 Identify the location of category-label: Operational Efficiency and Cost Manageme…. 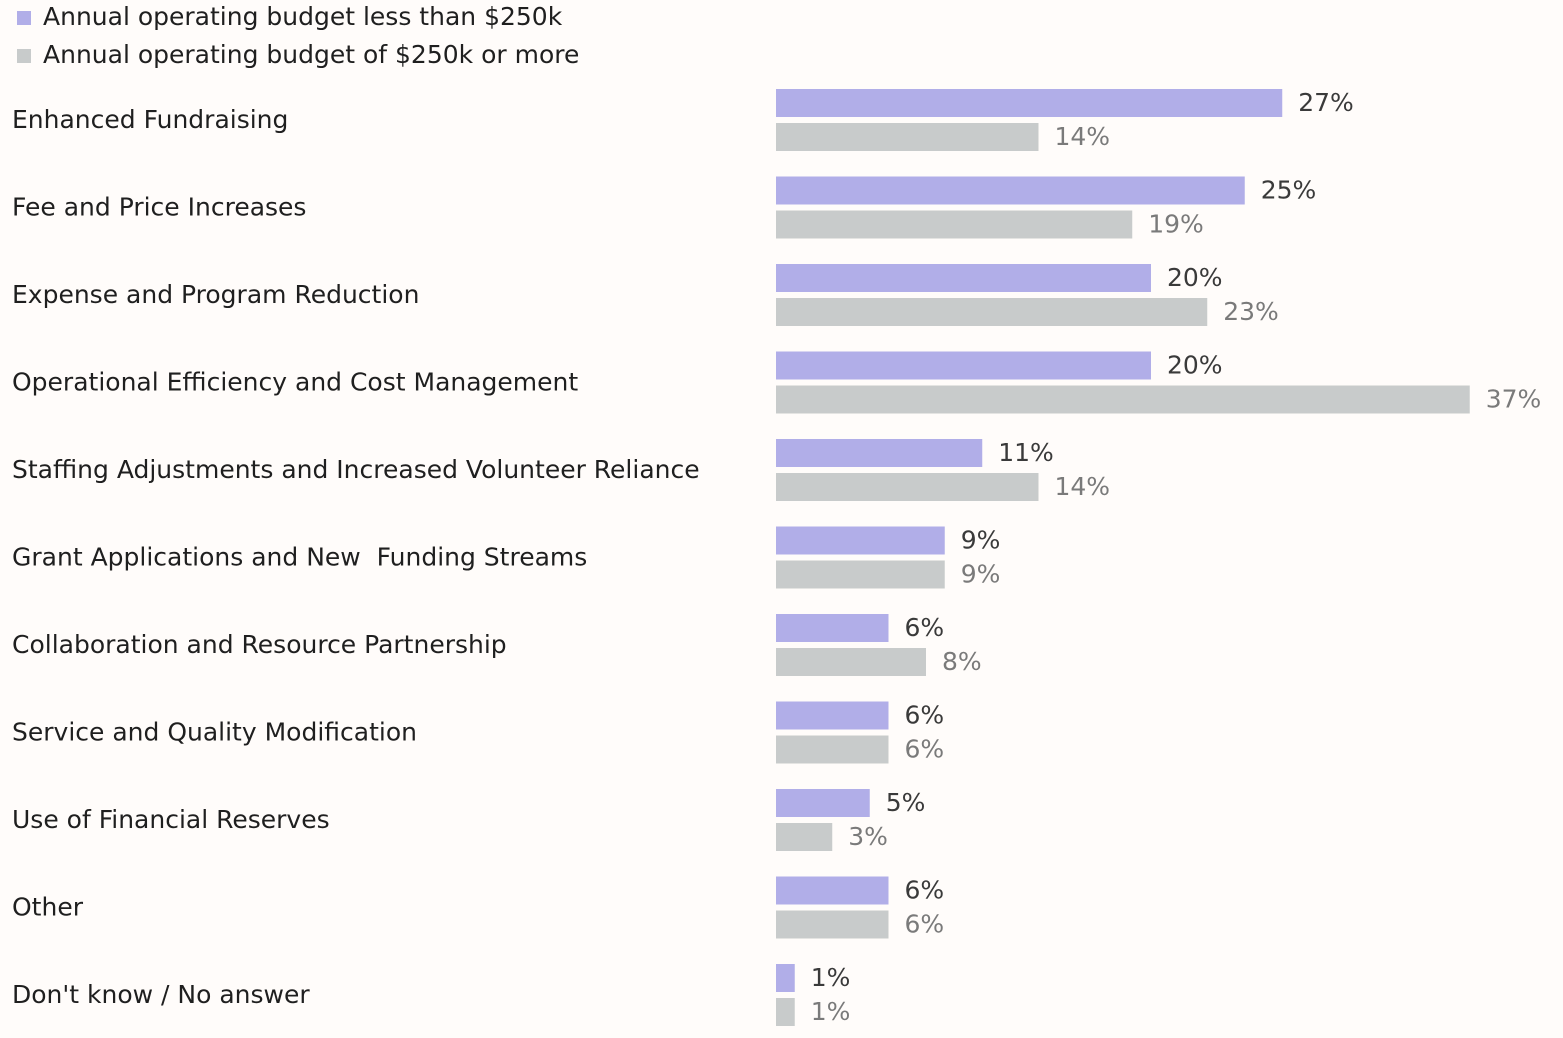
(295, 382).